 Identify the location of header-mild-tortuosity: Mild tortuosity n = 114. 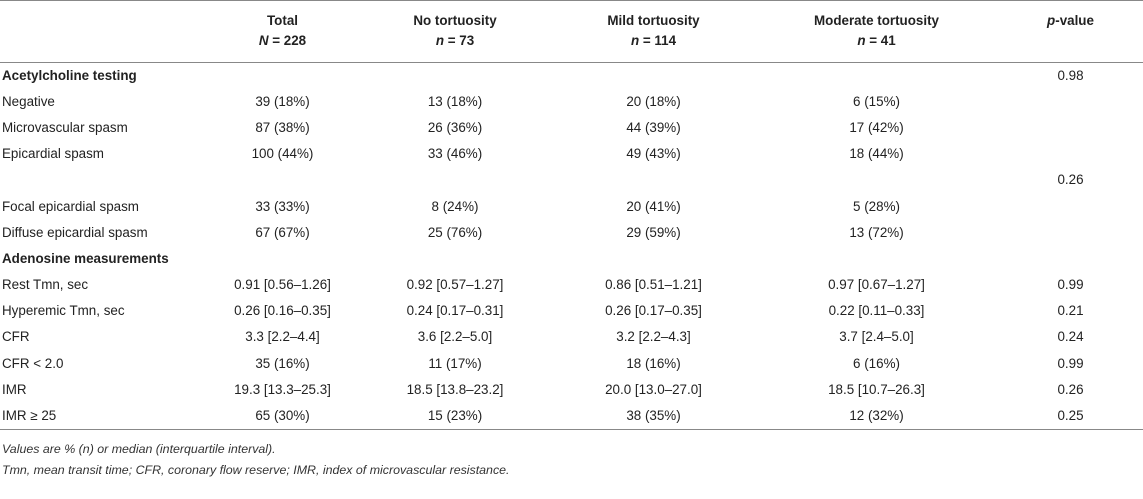
(653, 32).